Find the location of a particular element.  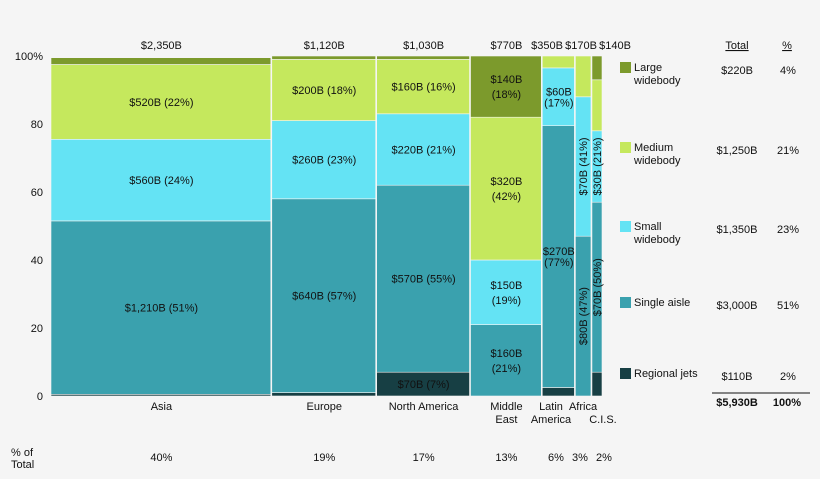

segment-label: $160B is located at coordinates (506, 354).